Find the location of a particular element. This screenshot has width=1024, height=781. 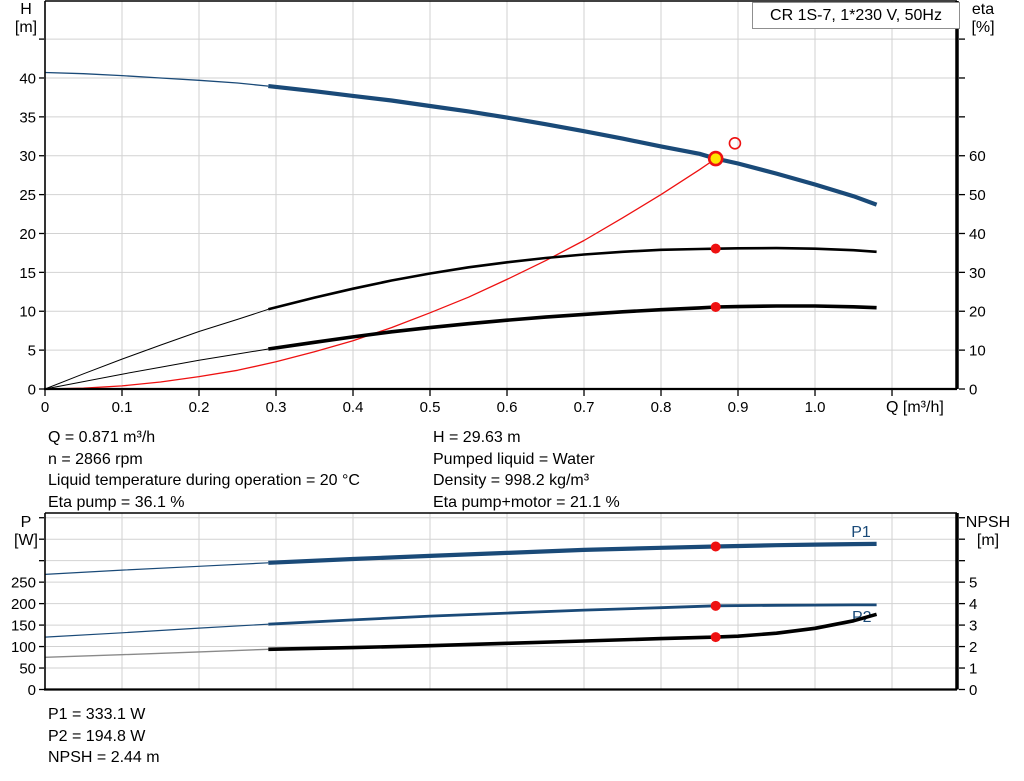

rated-point-ring is located at coordinates (735, 143).